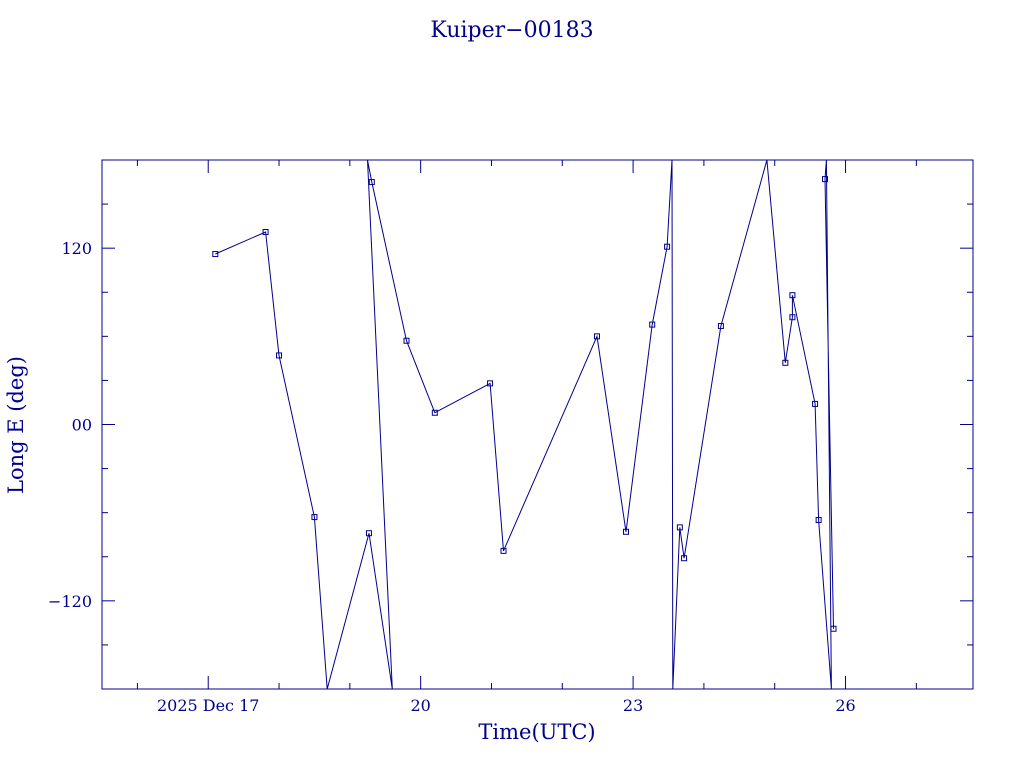 Image resolution: width=1024 pixels, height=768 pixels. Describe the element at coordinates (506, 705) in the screenshot. I see `x-tick-labels: 2025 Dec 17 20 23 26` at that location.